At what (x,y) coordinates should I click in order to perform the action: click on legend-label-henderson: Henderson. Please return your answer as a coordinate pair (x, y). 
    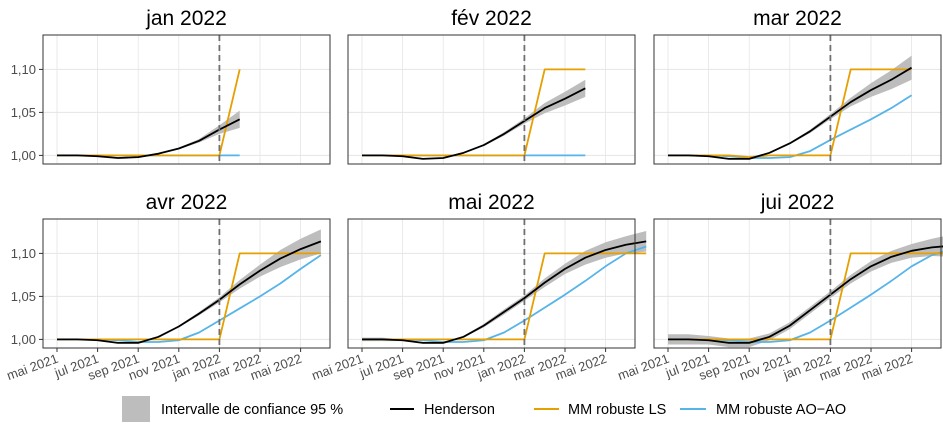
    Looking at the image, I should click on (459, 410).